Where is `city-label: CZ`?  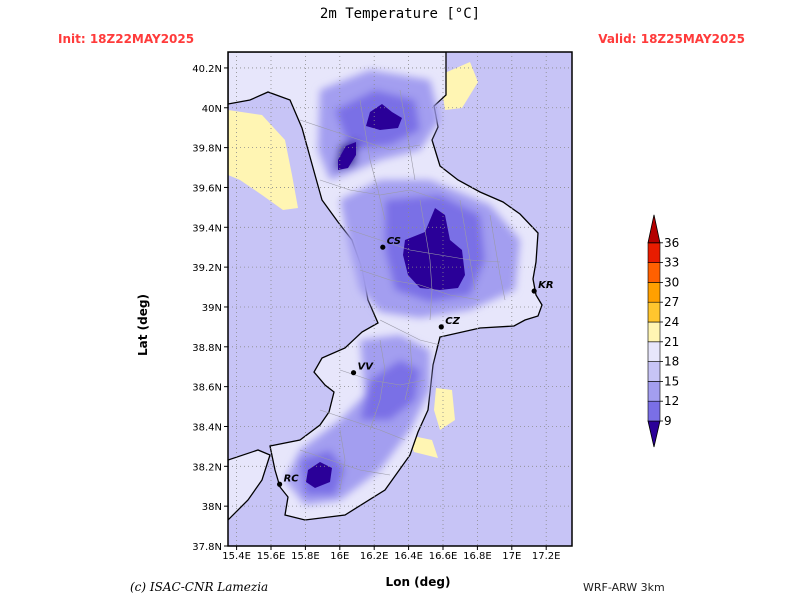
city-label: CZ is located at coordinates (452, 321).